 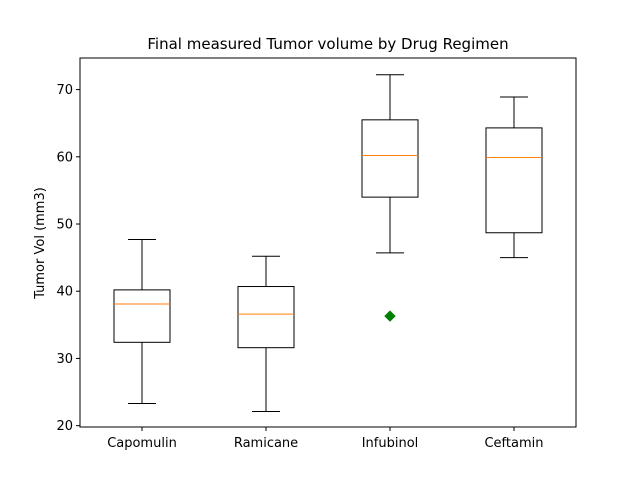 What do you see at coordinates (64, 225) in the screenshot?
I see `y-tick-label: 50` at bounding box center [64, 225].